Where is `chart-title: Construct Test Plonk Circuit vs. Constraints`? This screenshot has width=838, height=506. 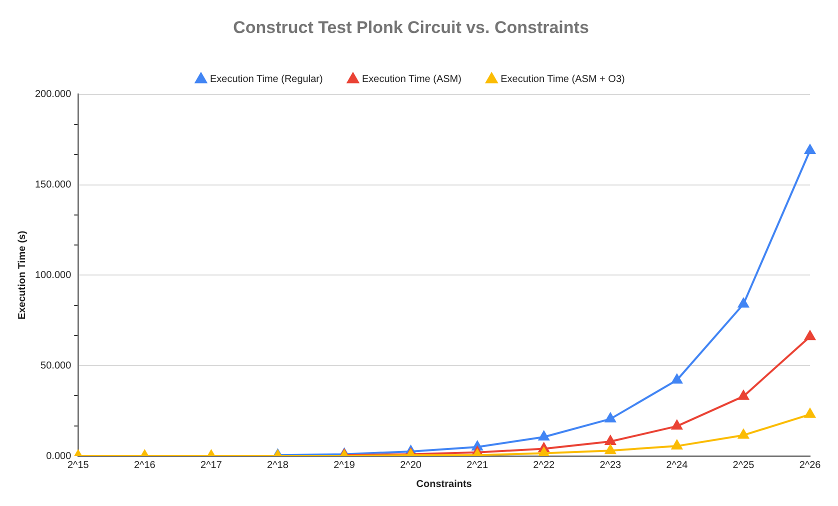
chart-title: Construct Test Plonk Circuit vs. Constraints is located at coordinates (411, 27).